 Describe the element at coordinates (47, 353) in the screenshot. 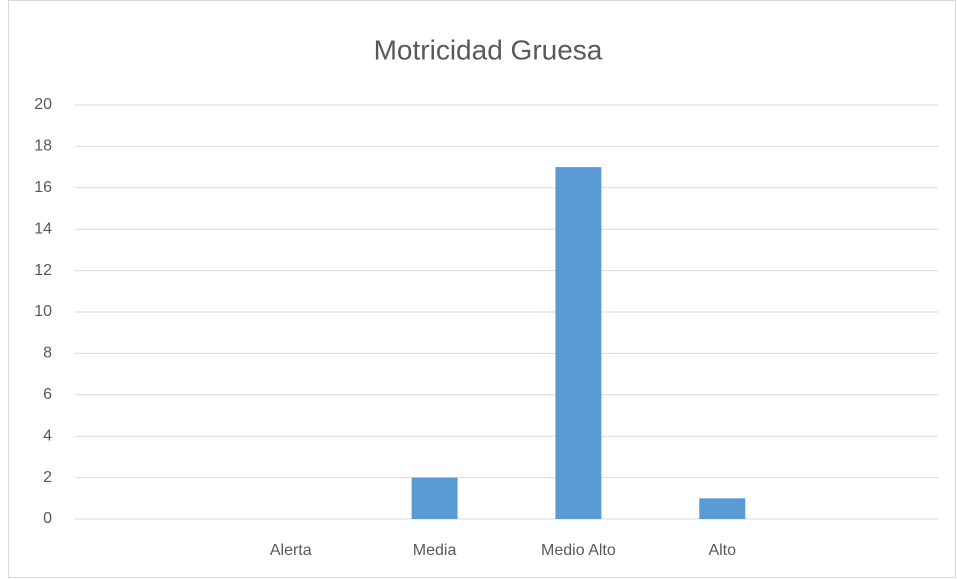

I see `y-tick-label: 8` at that location.